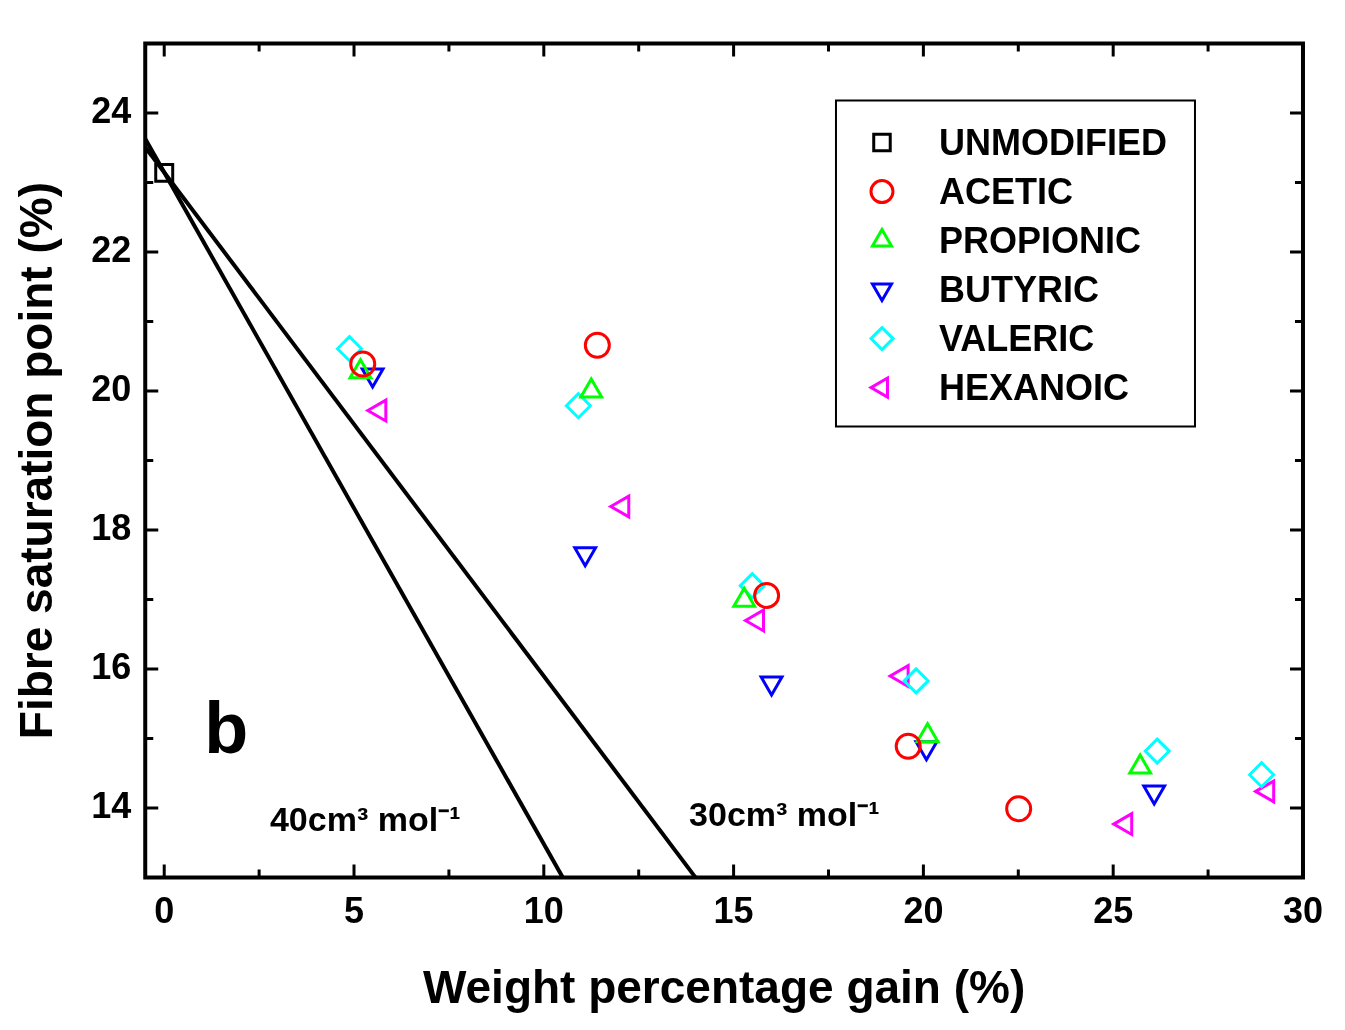  Describe the element at coordinates (111, 667) in the screenshot. I see `y-tick-label: 16` at that location.